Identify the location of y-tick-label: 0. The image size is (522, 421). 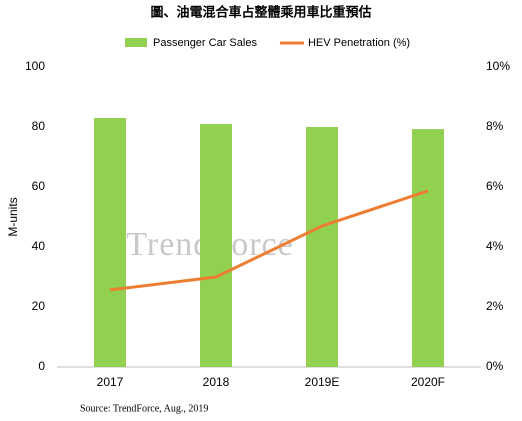
(41, 366).